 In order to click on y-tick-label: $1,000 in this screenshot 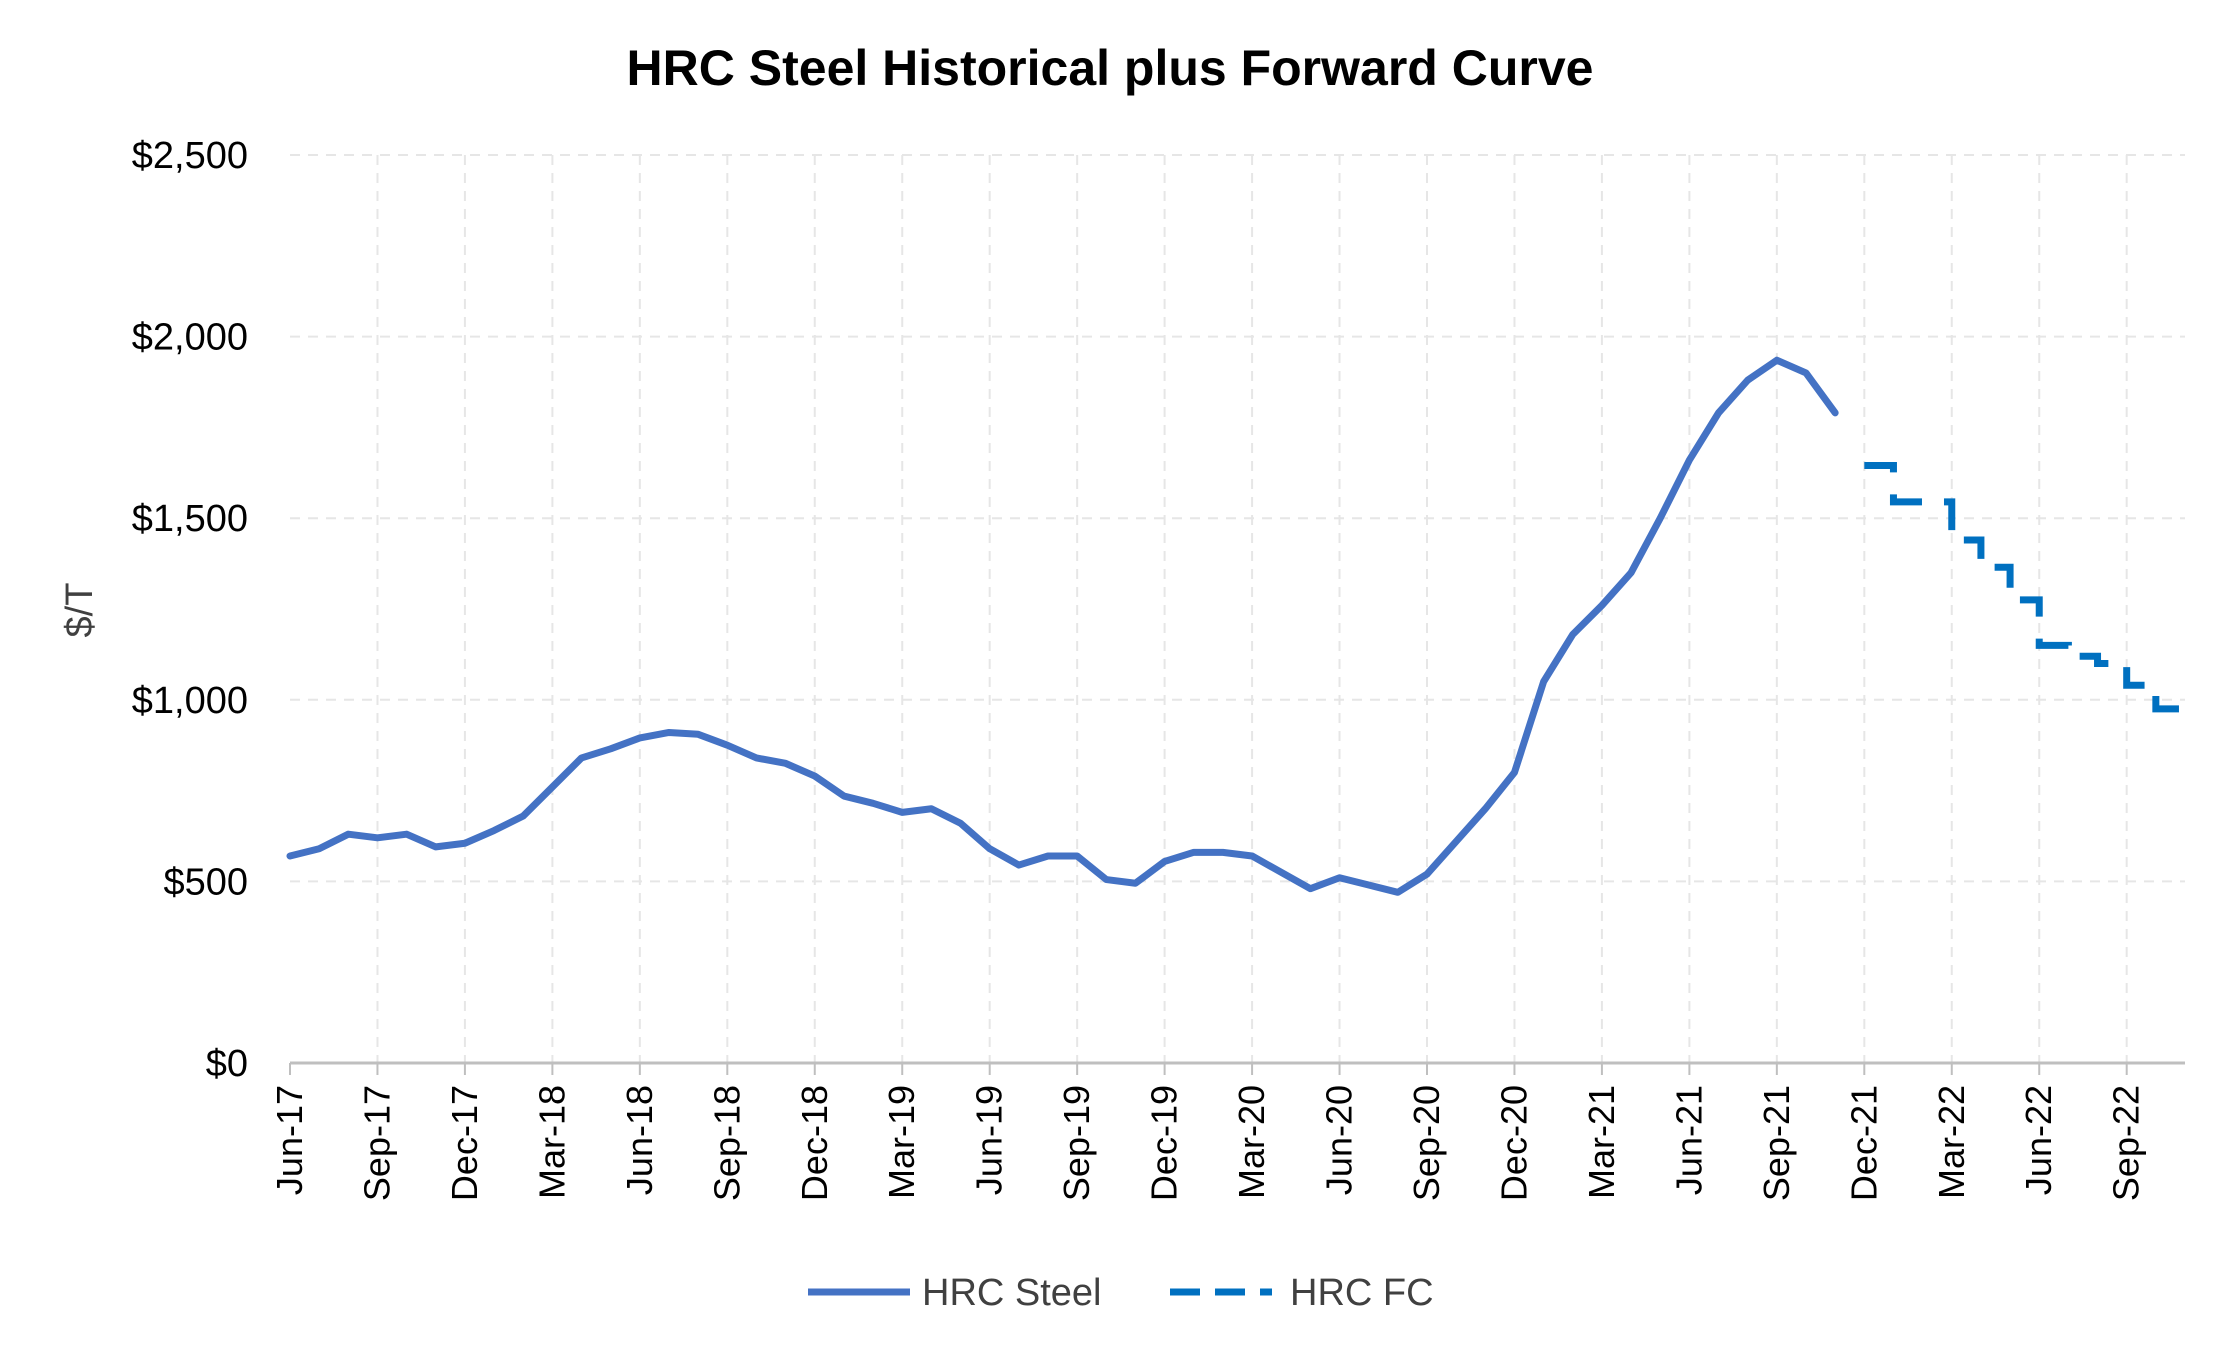, I will do `click(190, 701)`.